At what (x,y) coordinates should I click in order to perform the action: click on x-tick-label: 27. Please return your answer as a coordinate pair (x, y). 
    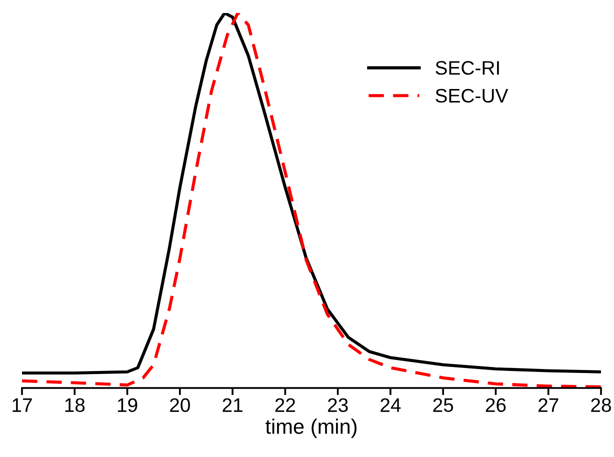
    Looking at the image, I should click on (548, 405).